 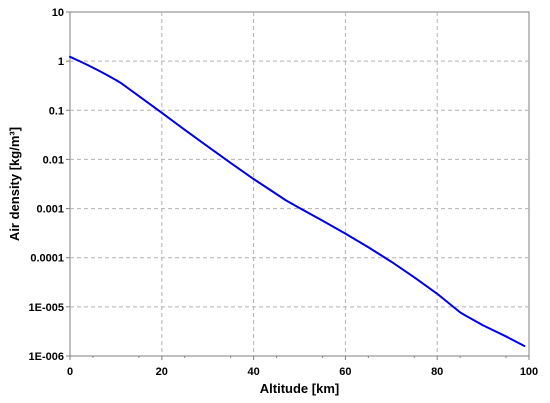 I want to click on y-tick-label: 0.001, so click(x=50, y=210).